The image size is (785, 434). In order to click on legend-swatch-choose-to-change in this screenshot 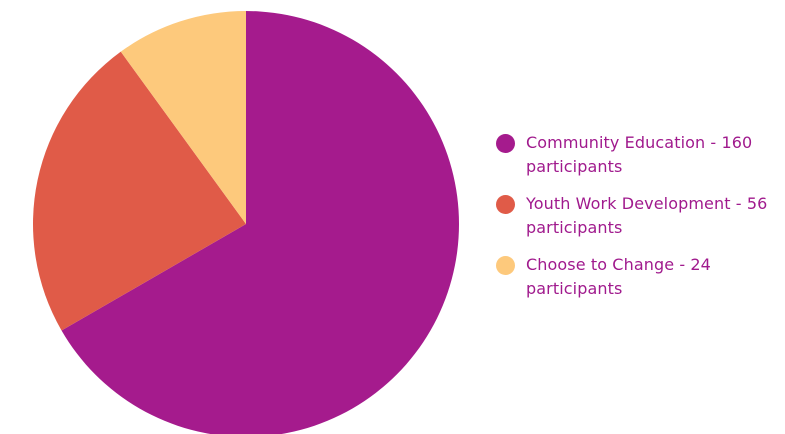, I will do `click(505, 265)`.